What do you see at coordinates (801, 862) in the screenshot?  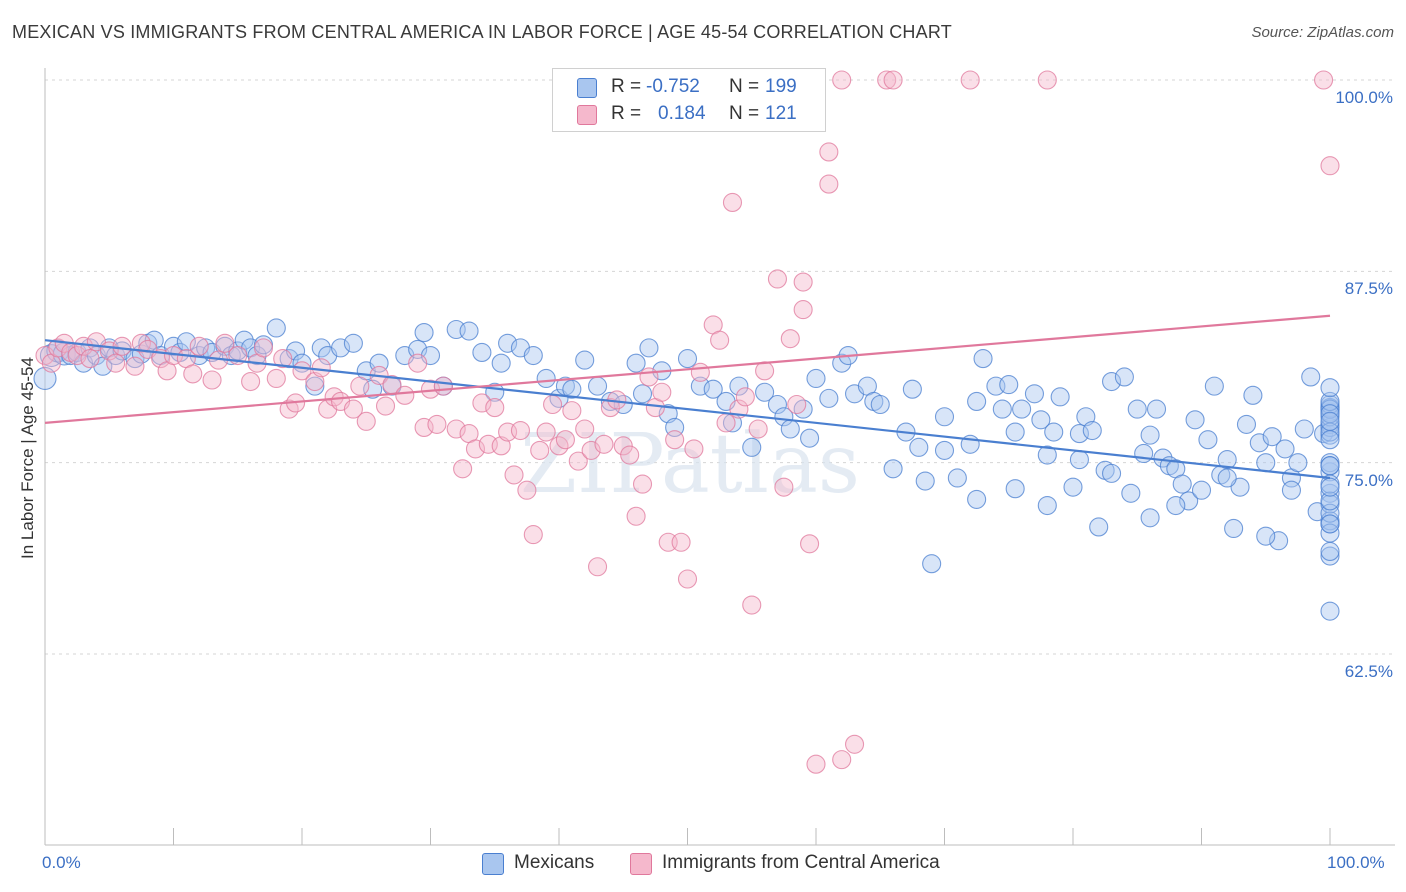 I see `legend-label-immigrants: Immigrants from Central America` at bounding box center [801, 862].